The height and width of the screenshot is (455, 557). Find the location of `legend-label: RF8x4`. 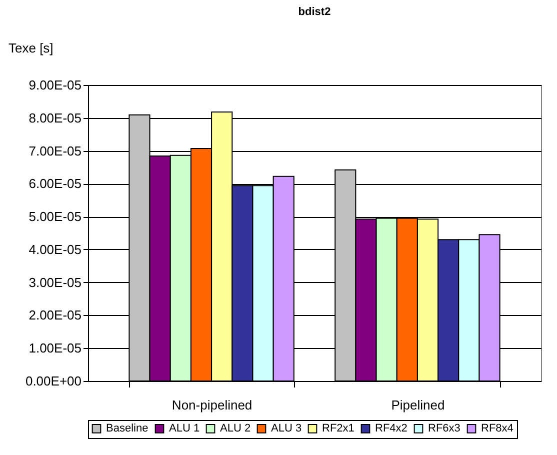

legend-label: RF8x4 is located at coordinates (497, 428).